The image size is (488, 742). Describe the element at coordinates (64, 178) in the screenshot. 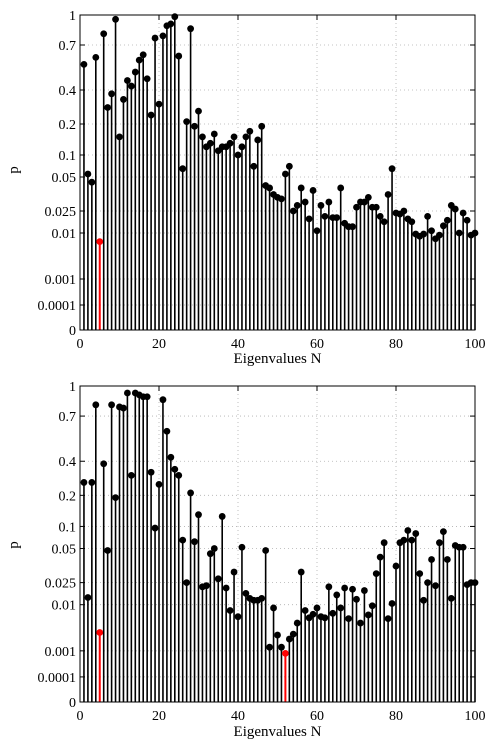

I see `y-tick-label: 0.05` at that location.